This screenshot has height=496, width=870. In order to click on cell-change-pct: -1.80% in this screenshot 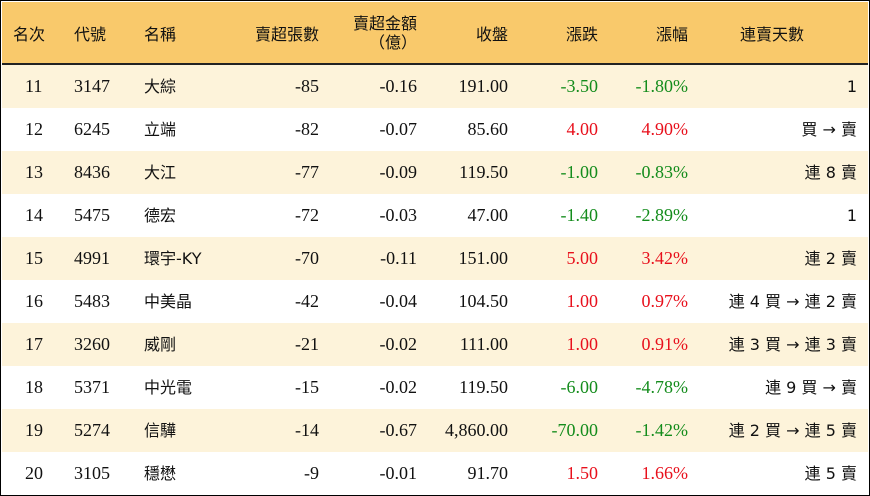, I will do `click(662, 86)`.